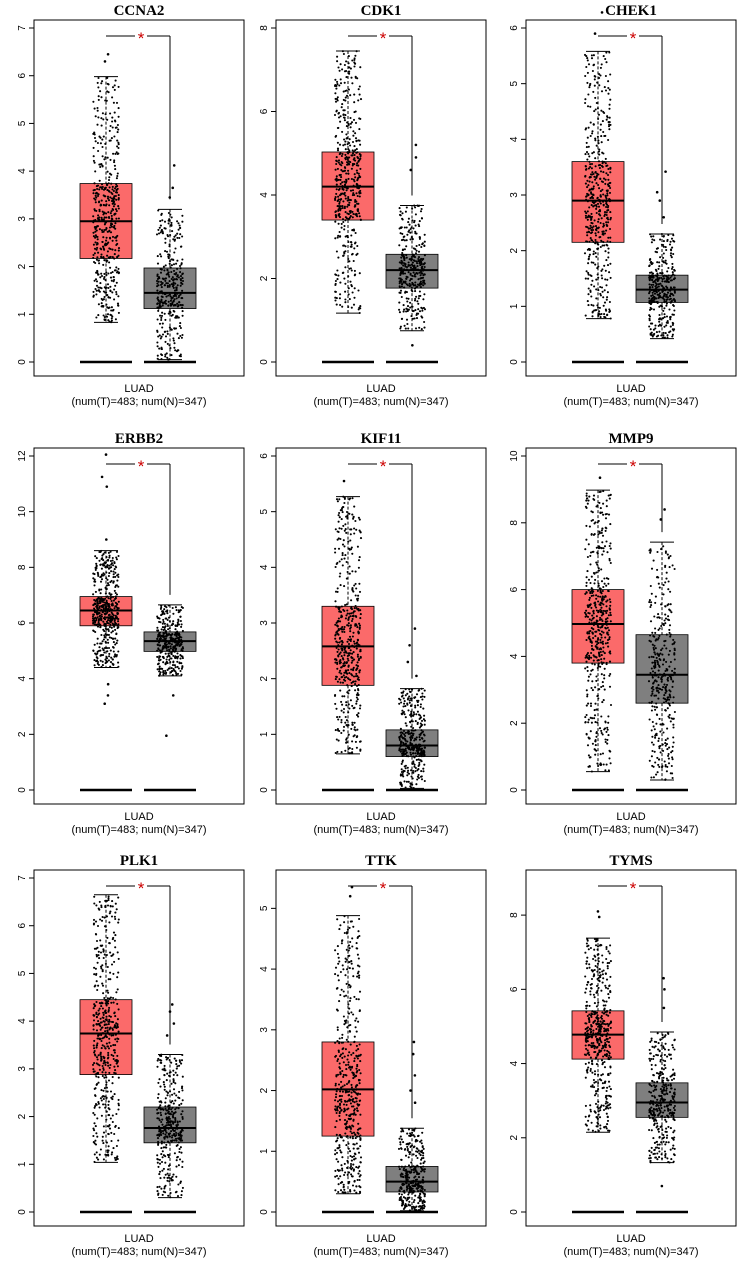  What do you see at coordinates (412, 345) in the screenshot?
I see `outlier-point` at bounding box center [412, 345].